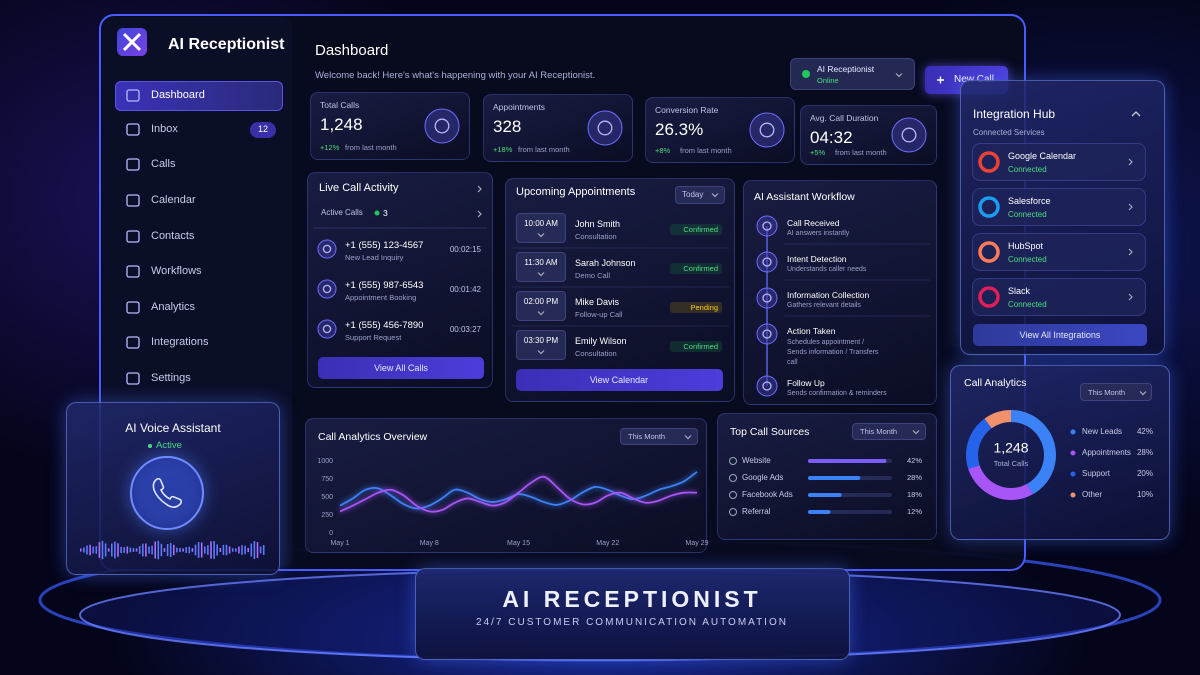  I want to click on appt-time: 10:00 AM, so click(541, 223).